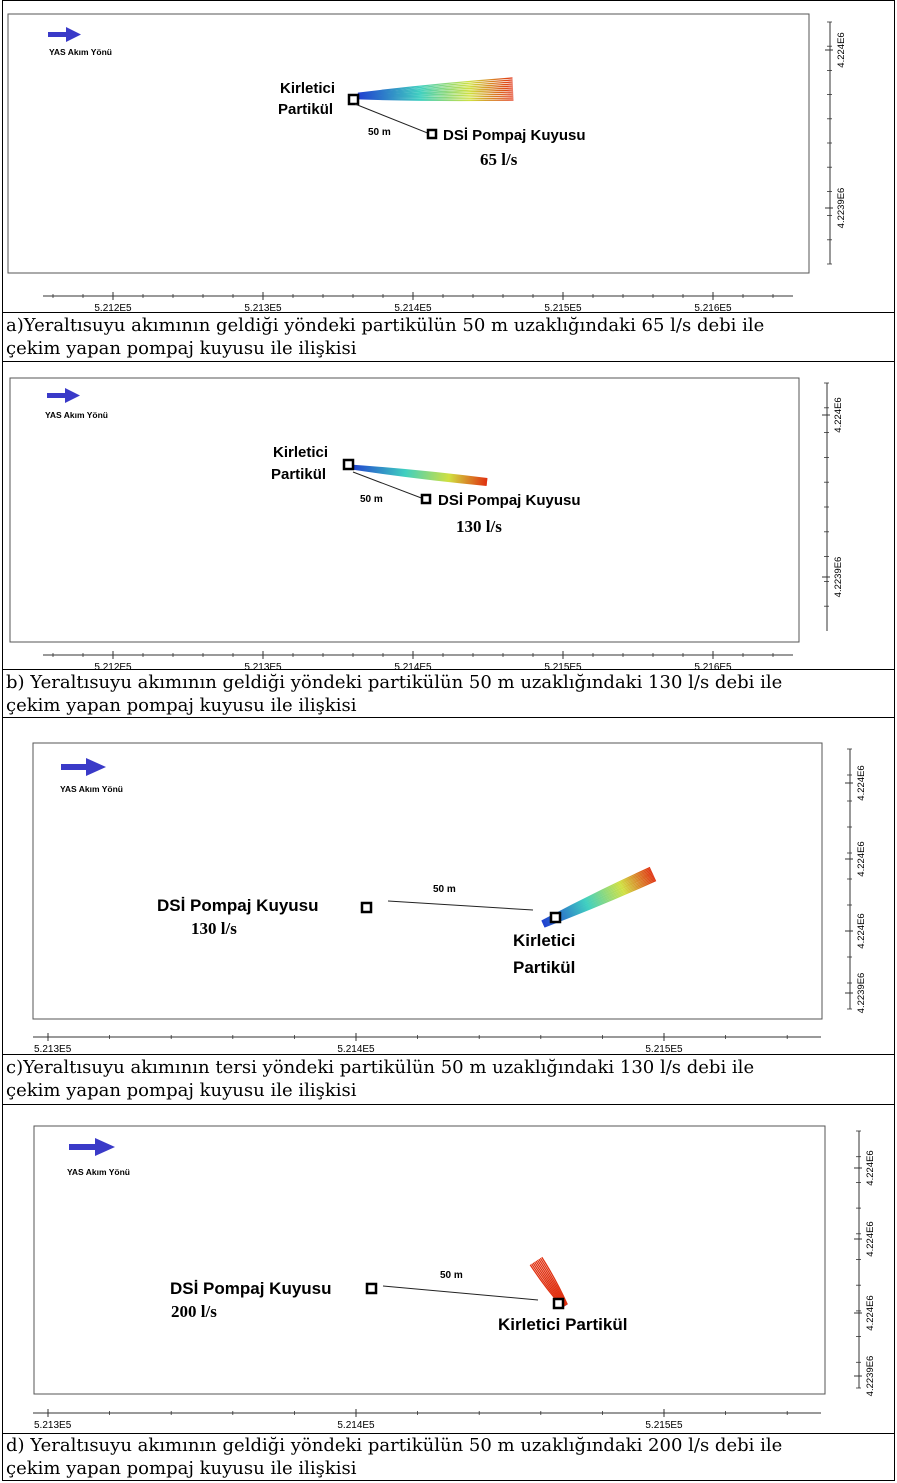  Describe the element at coordinates (181, 1090) in the screenshot. I see `caption-c-line2: çekim yapan pompaj kuyusu ile ilişkisi` at that location.